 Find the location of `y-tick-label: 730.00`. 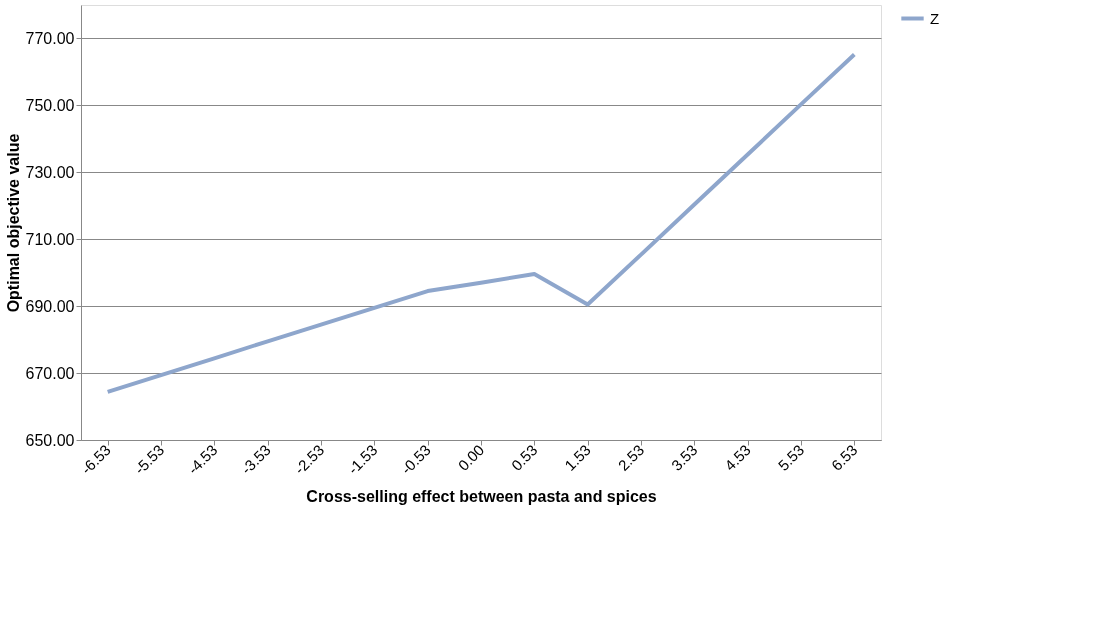

y-tick-label: 730.00 is located at coordinates (50, 172).